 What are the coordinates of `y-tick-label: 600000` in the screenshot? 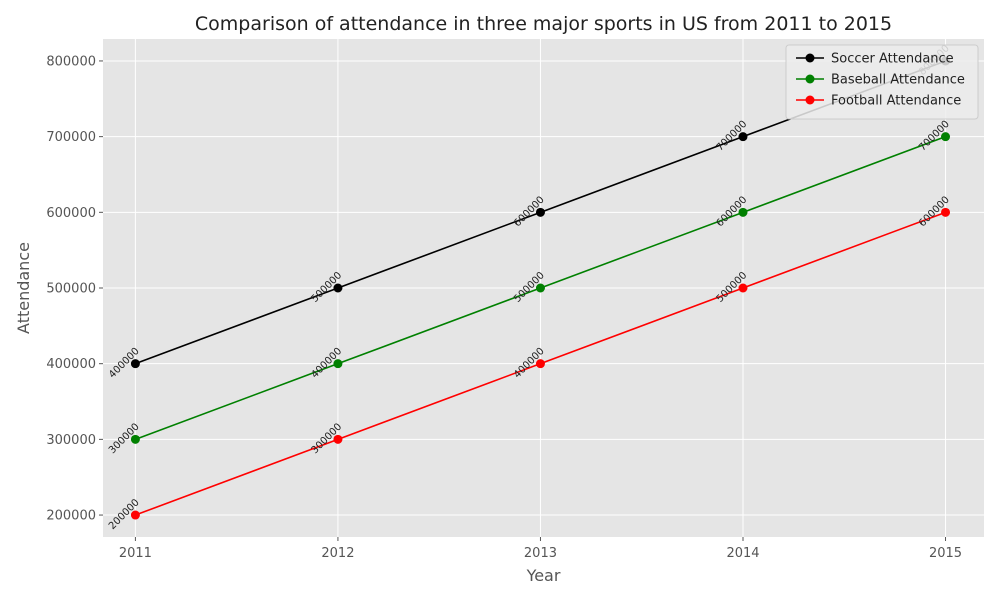 It's located at (71, 213).